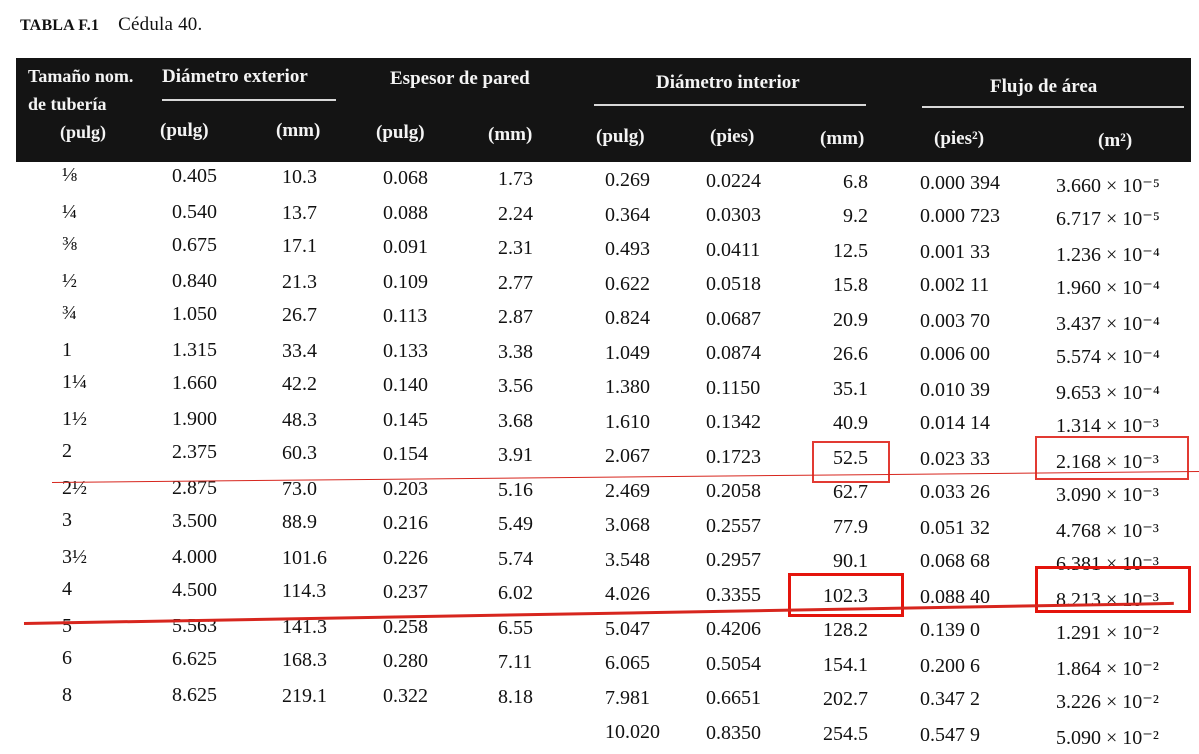  I want to click on cell-wall-pulg: 0.109, so click(405, 281).